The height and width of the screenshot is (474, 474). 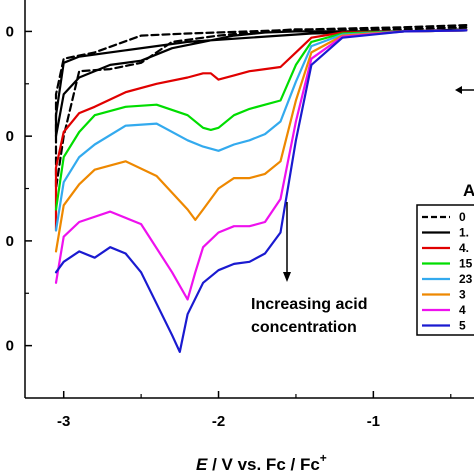 What do you see at coordinates (466, 279) in the screenshot?
I see `legend-label: 23` at bounding box center [466, 279].